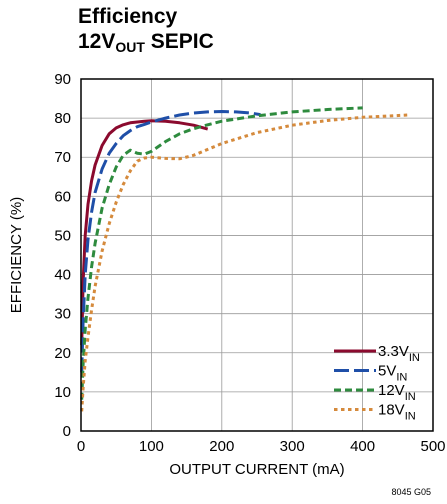 The image size is (447, 504). Describe the element at coordinates (81, 446) in the screenshot. I see `x-tick-label: 0` at that location.